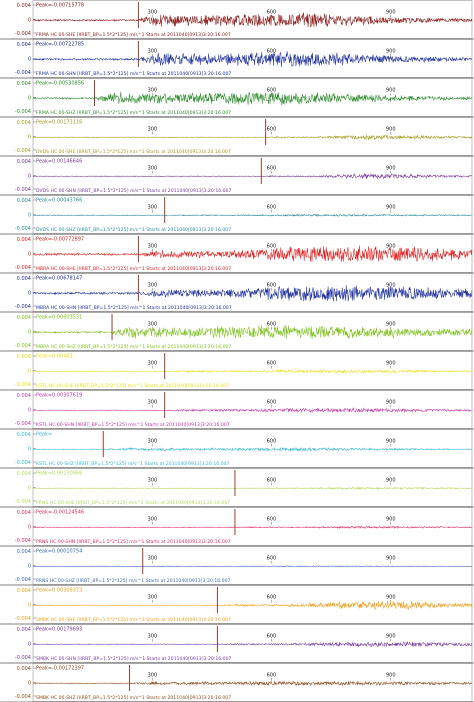 The width and height of the screenshot is (474, 702). I want to click on peak-label: Peak=0.00146646, so click(59, 162).